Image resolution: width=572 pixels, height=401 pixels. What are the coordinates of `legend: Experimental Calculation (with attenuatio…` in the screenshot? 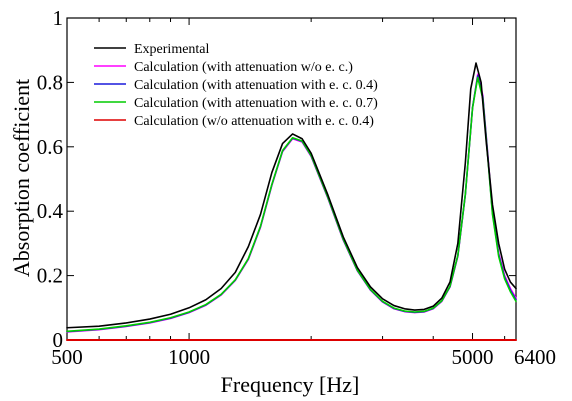 It's located at (236, 85).